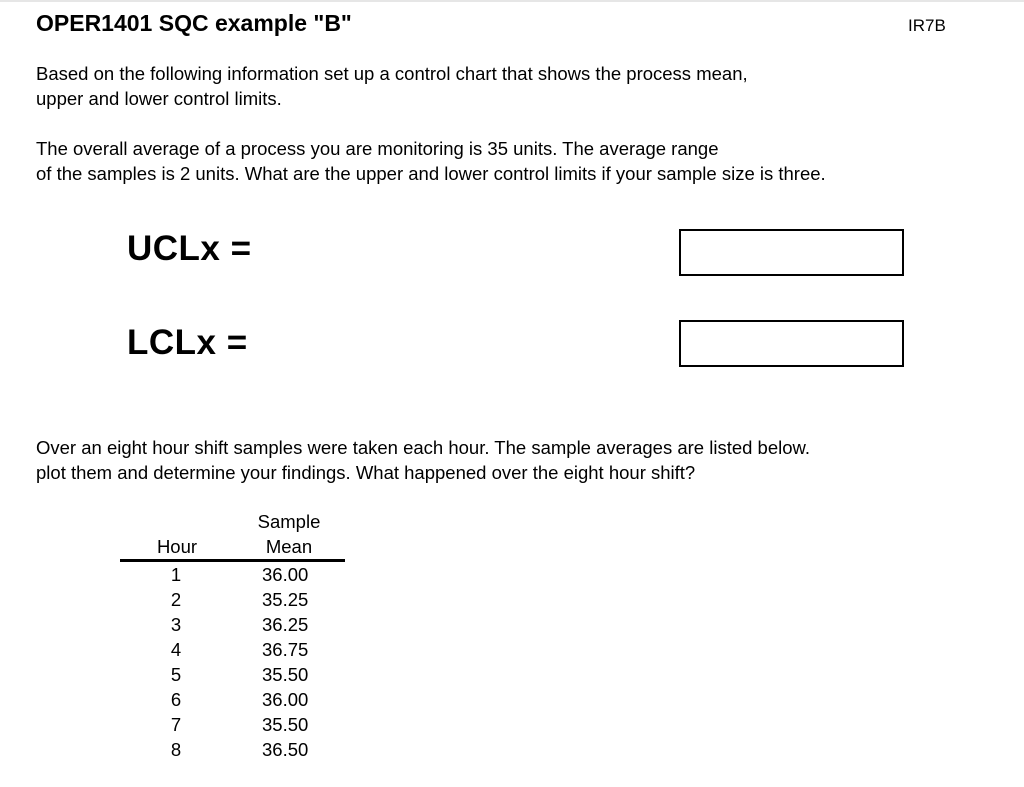  Describe the element at coordinates (285, 599) in the screenshot. I see `table-row-mean: 35.25` at that location.